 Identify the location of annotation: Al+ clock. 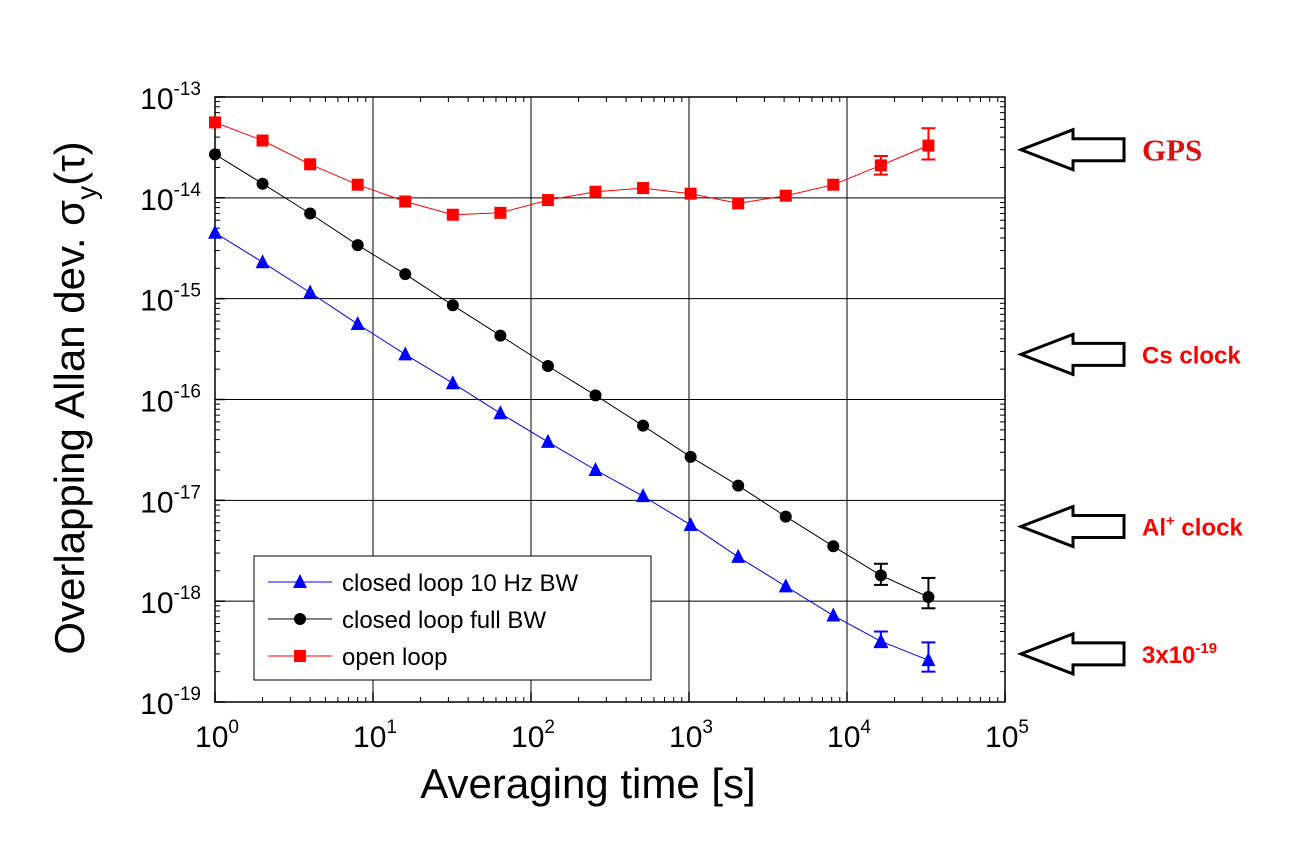
(1129, 526).